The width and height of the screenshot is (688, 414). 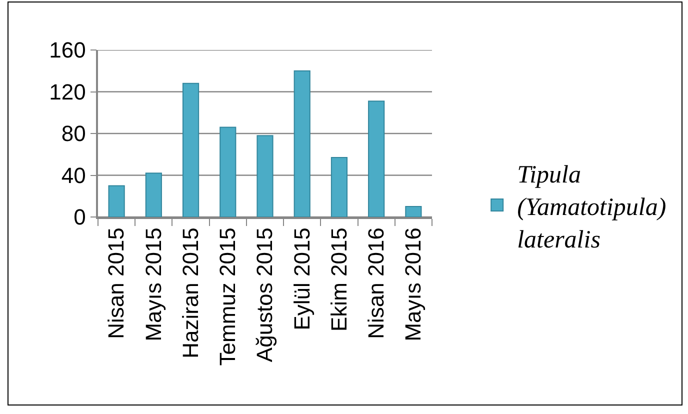 What do you see at coordinates (67, 50) in the screenshot?
I see `y-tick-label: 160` at bounding box center [67, 50].